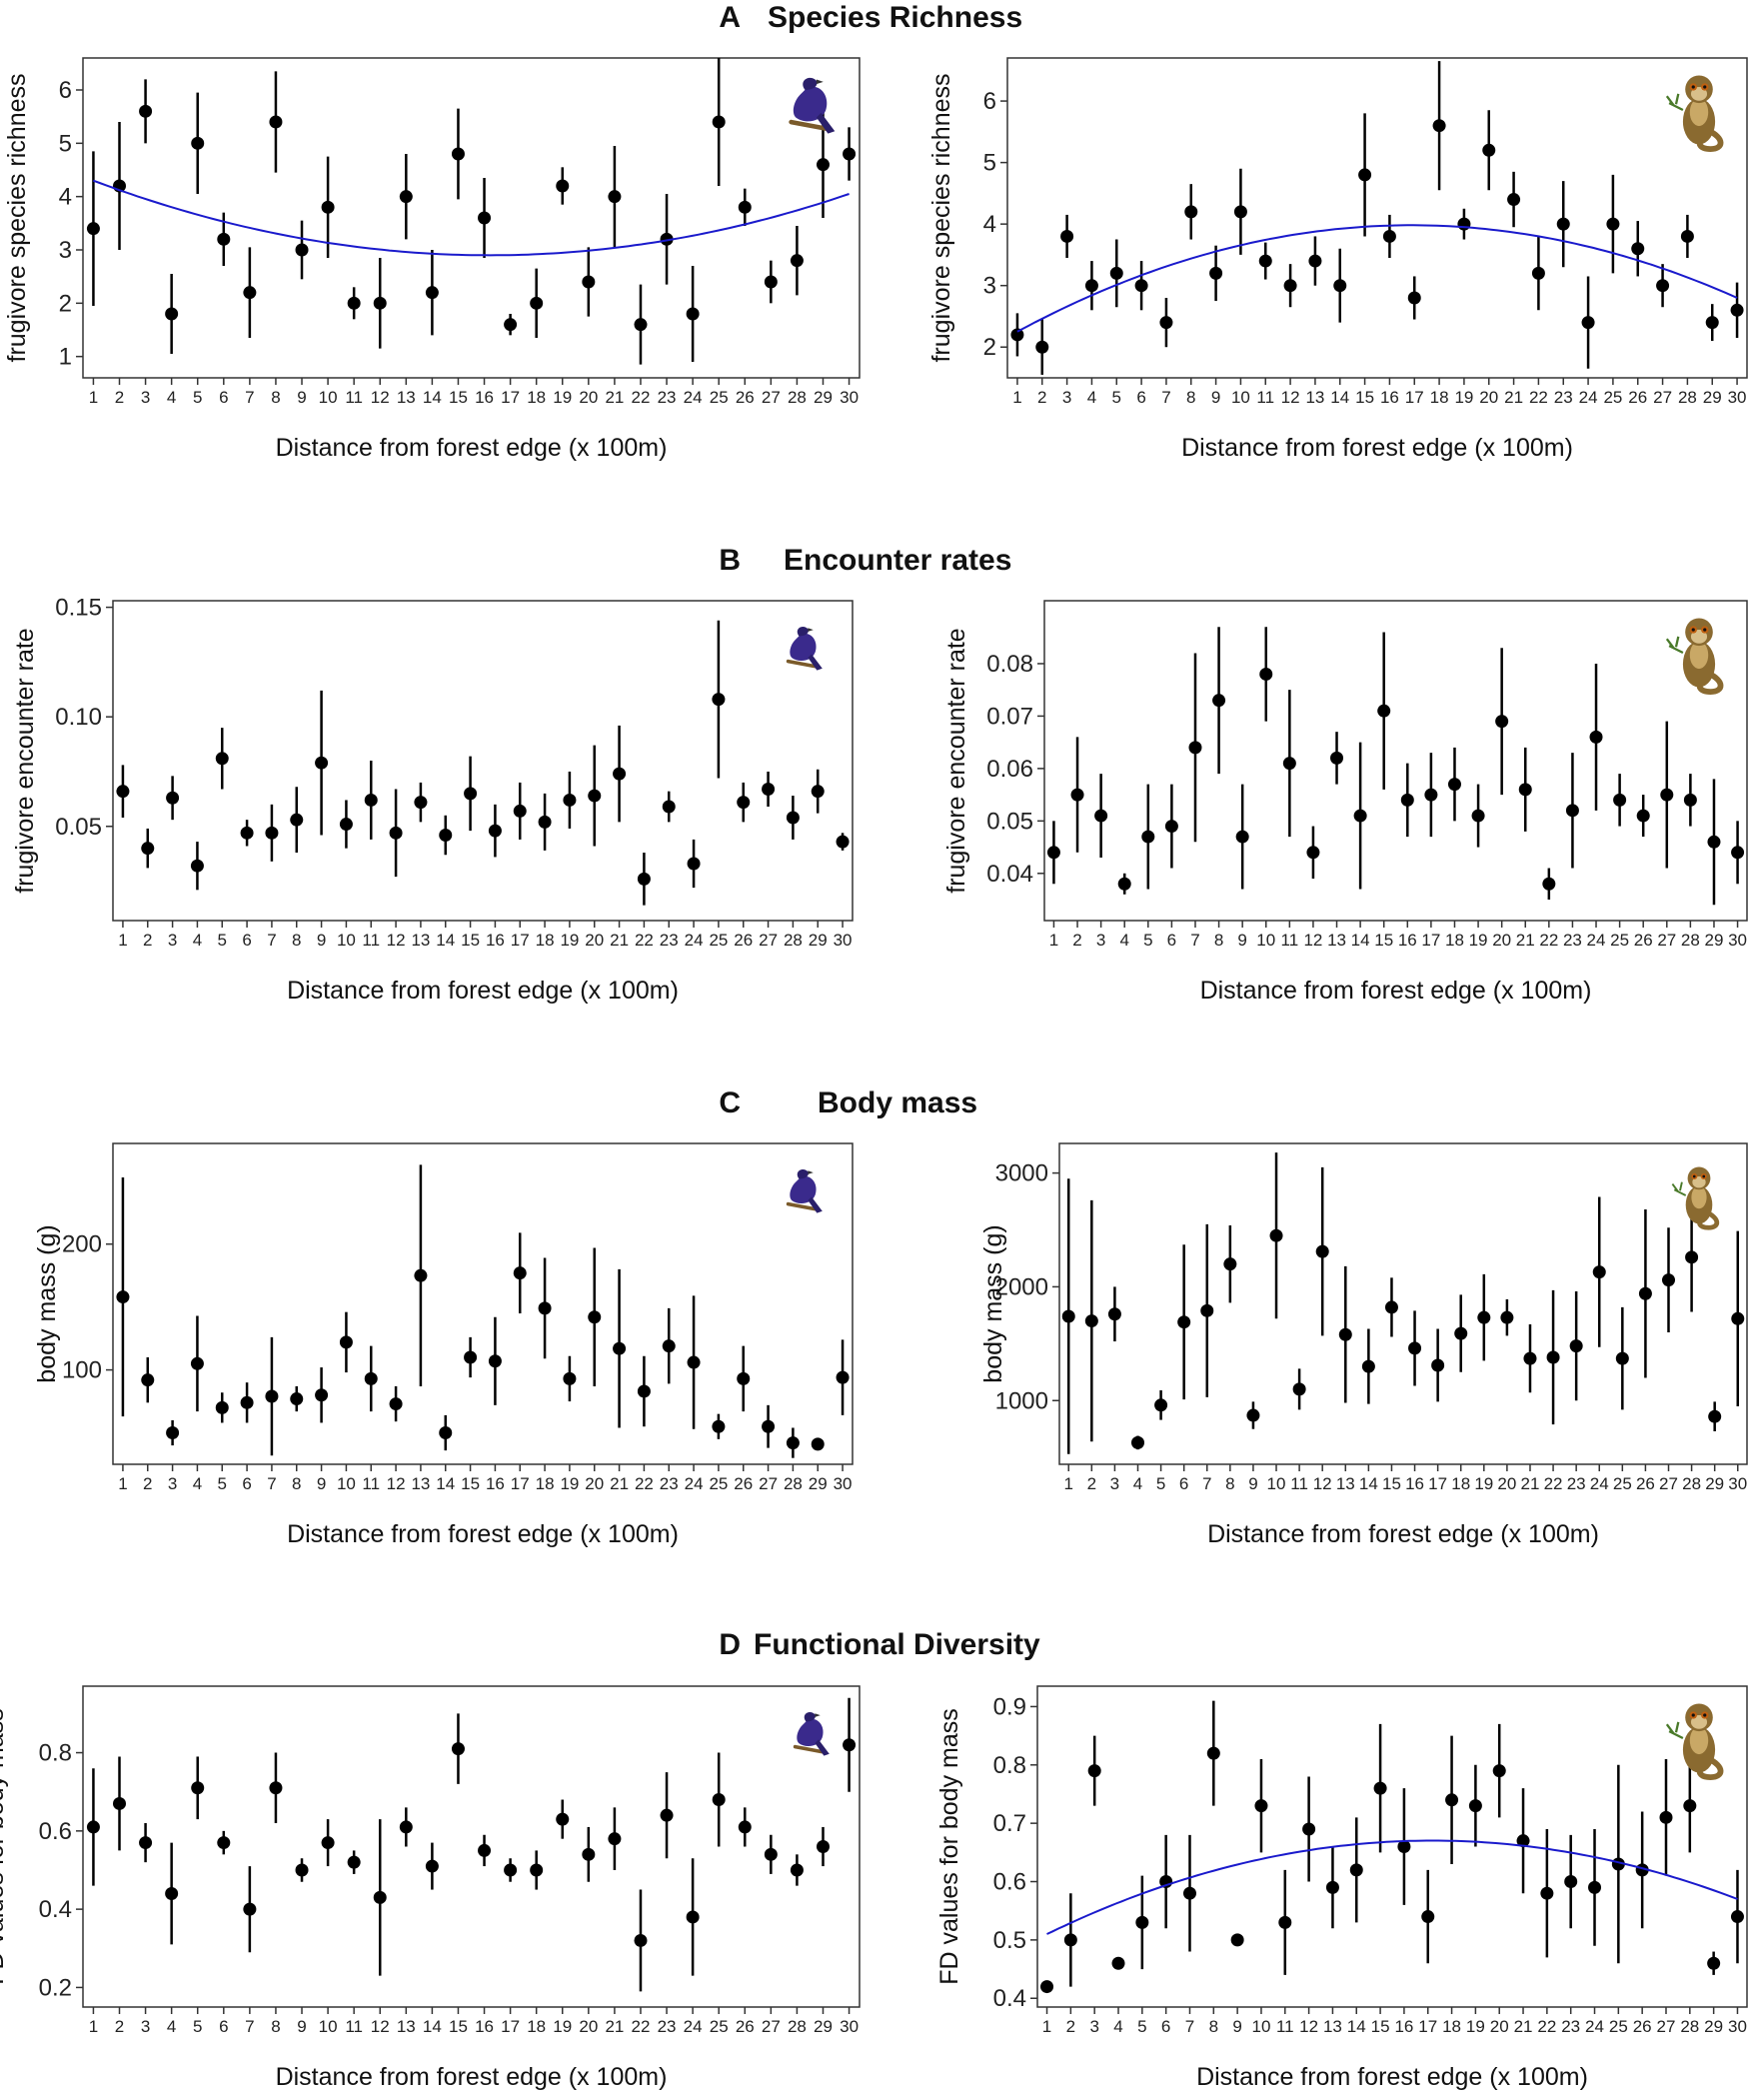 Image resolution: width=1754 pixels, height=2100 pixels. What do you see at coordinates (545, 1483) in the screenshot?
I see `x-tick-label: 18` at bounding box center [545, 1483].